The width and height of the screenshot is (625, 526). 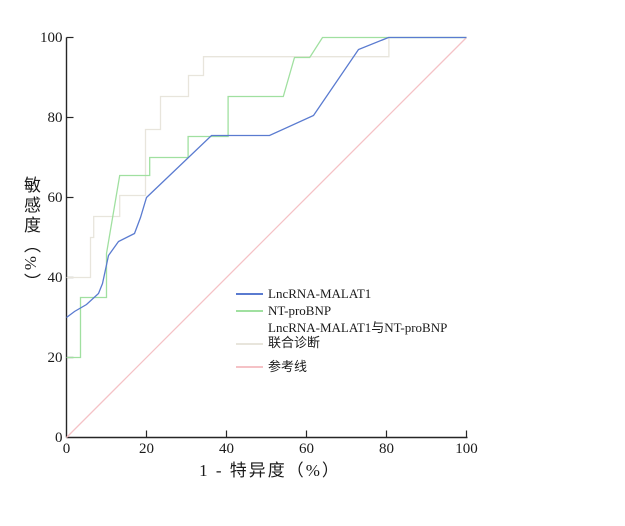 What do you see at coordinates (294, 342) in the screenshot?
I see `legend-label-combined-line2: 联合诊断` at bounding box center [294, 342].